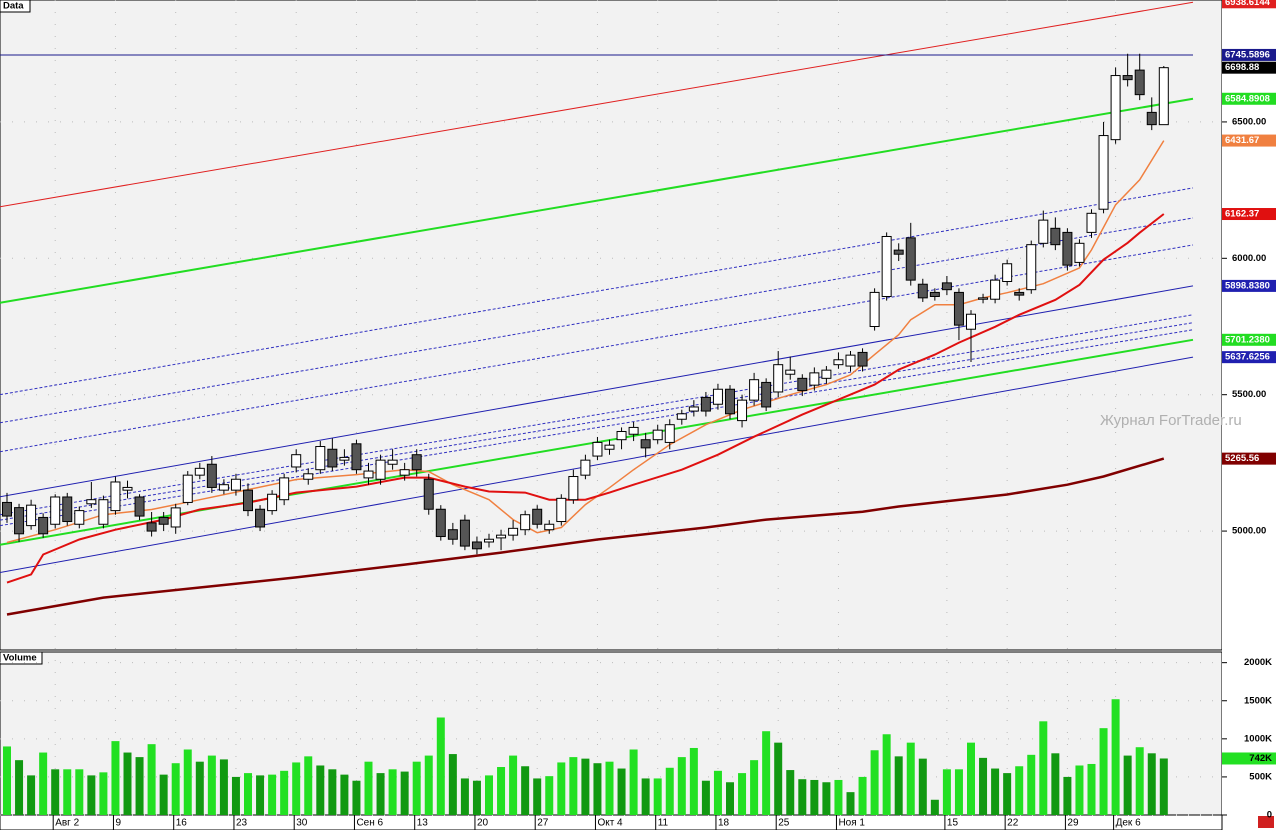 This screenshot has height=830, width=1276. Describe the element at coordinates (1247, 357) in the screenshot. I see `axis-tag-label: 5637.6256` at that location.